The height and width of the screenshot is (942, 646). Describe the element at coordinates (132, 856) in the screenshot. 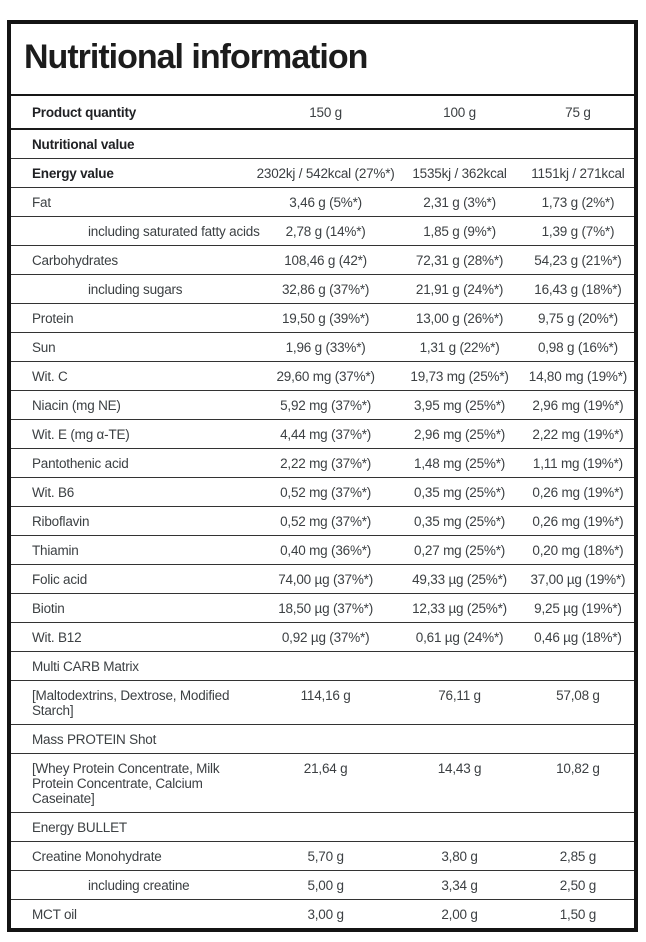

I see `row-label: Creatine Monohydrate` at that location.